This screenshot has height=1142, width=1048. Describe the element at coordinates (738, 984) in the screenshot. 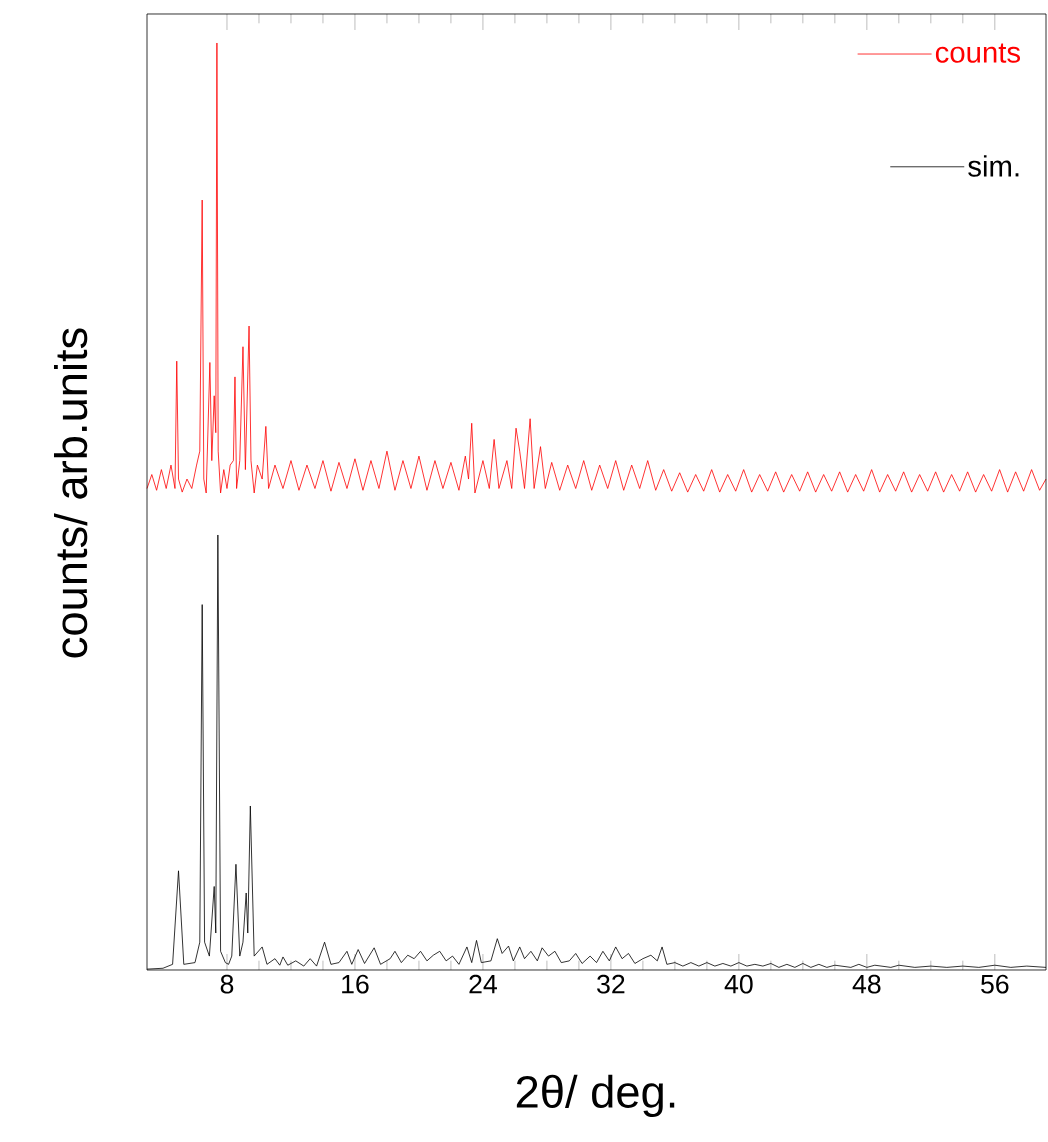

I see `x-tick-label: 40` at that location.